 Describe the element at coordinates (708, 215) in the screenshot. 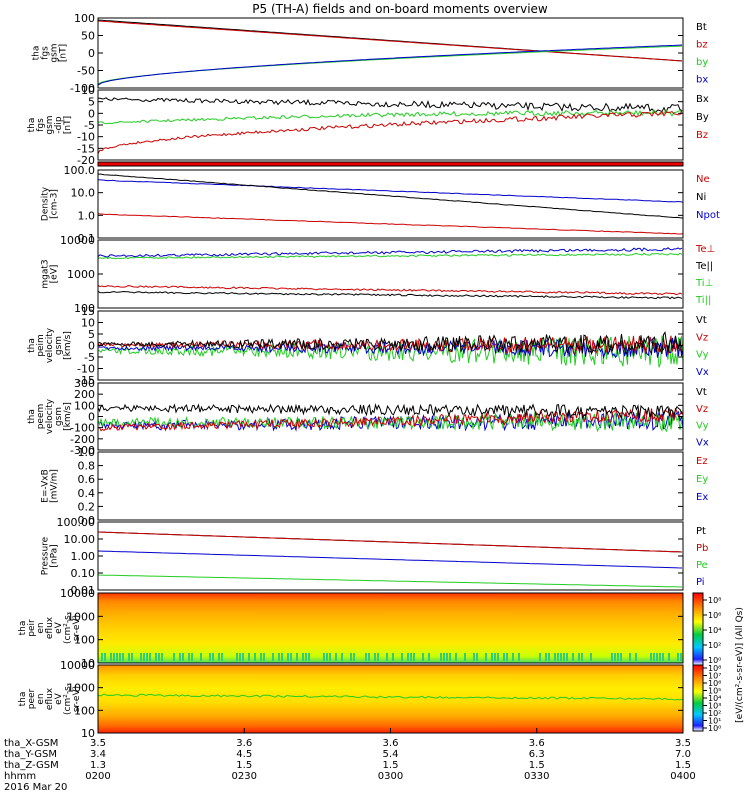

I see `legend-label: Npot` at that location.